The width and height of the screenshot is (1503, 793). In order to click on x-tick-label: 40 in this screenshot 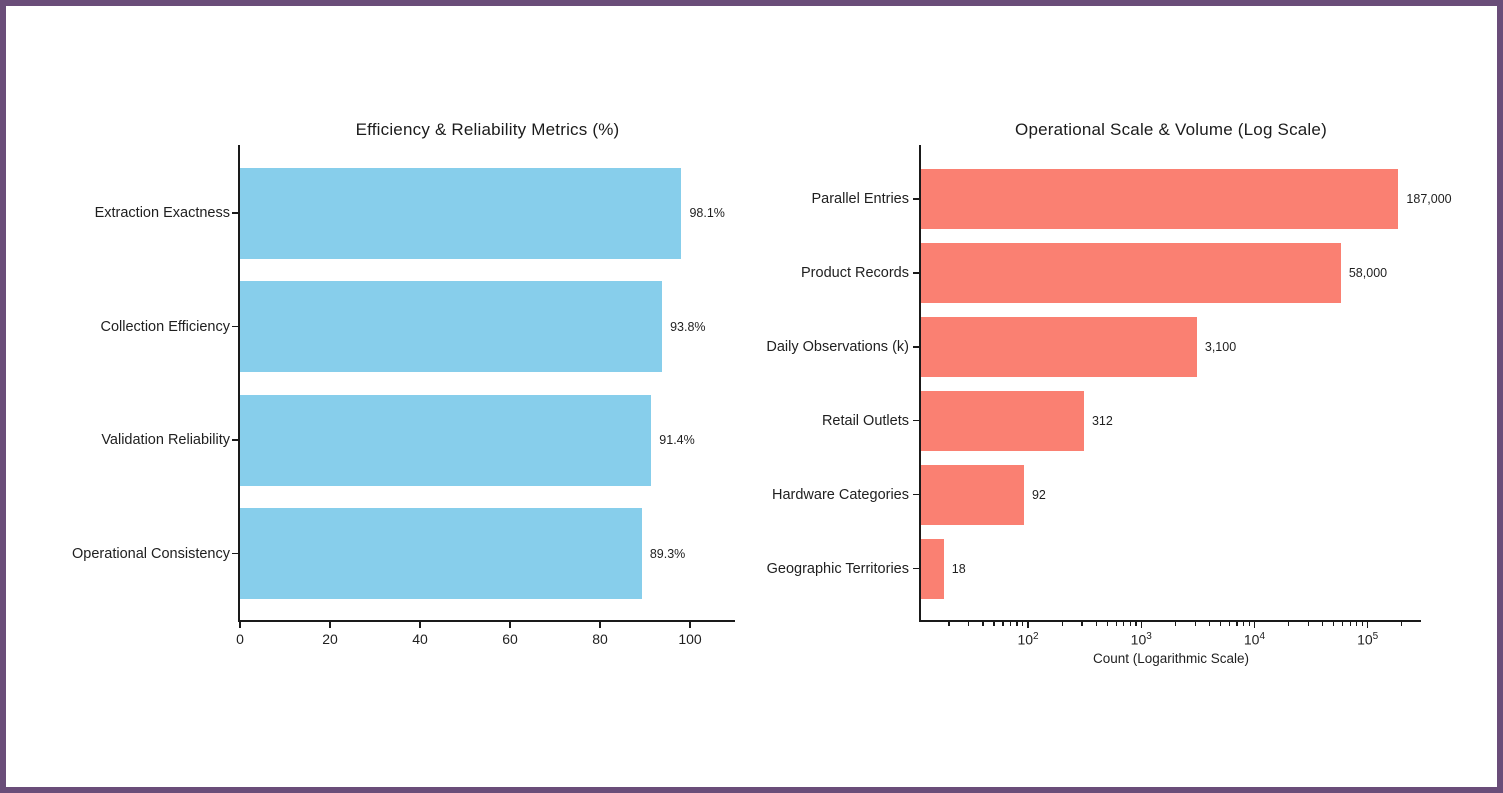, I will do `click(420, 639)`.